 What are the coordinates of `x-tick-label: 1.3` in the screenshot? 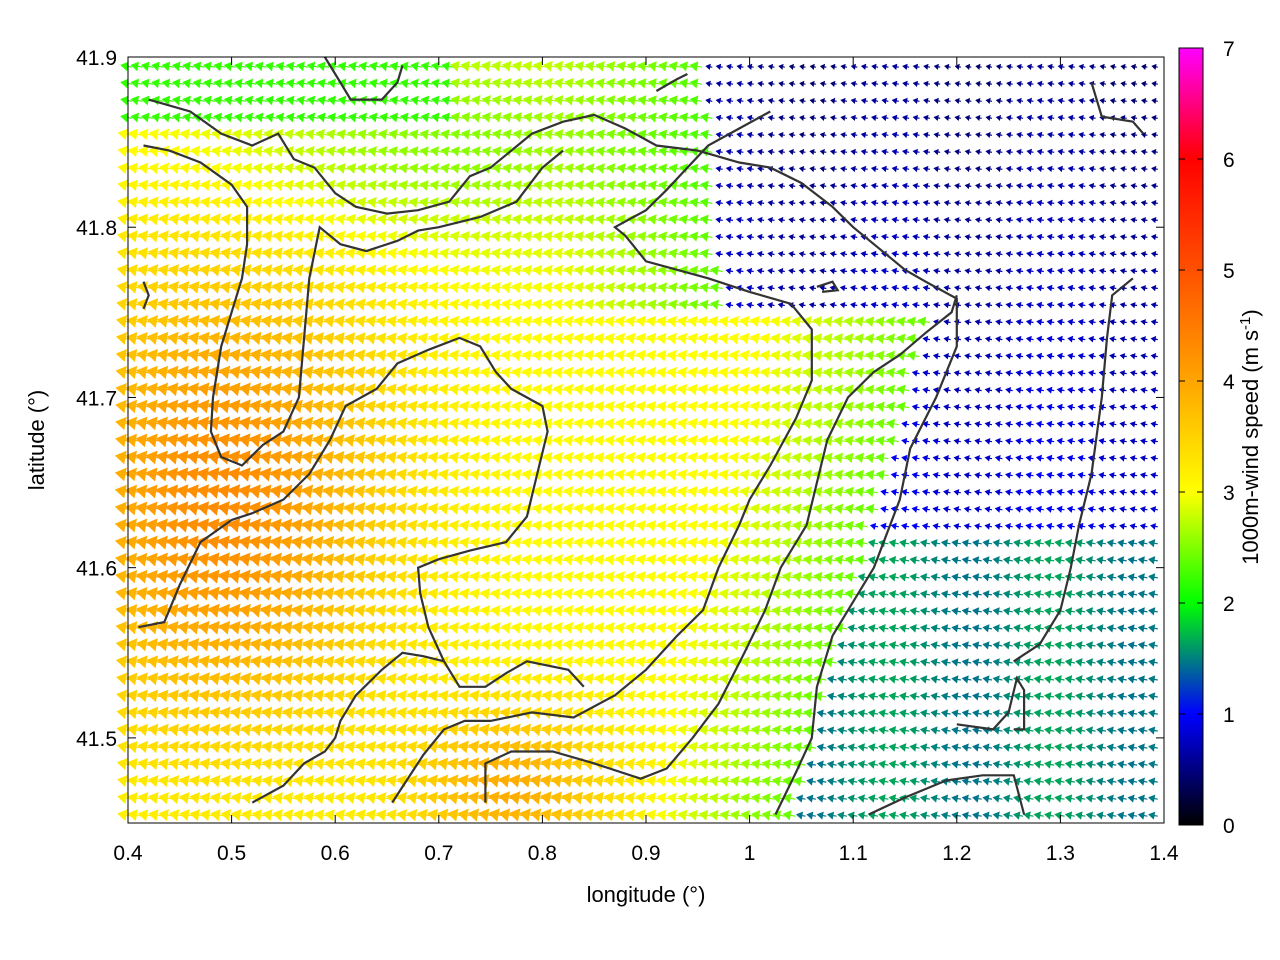 It's located at (1060, 853).